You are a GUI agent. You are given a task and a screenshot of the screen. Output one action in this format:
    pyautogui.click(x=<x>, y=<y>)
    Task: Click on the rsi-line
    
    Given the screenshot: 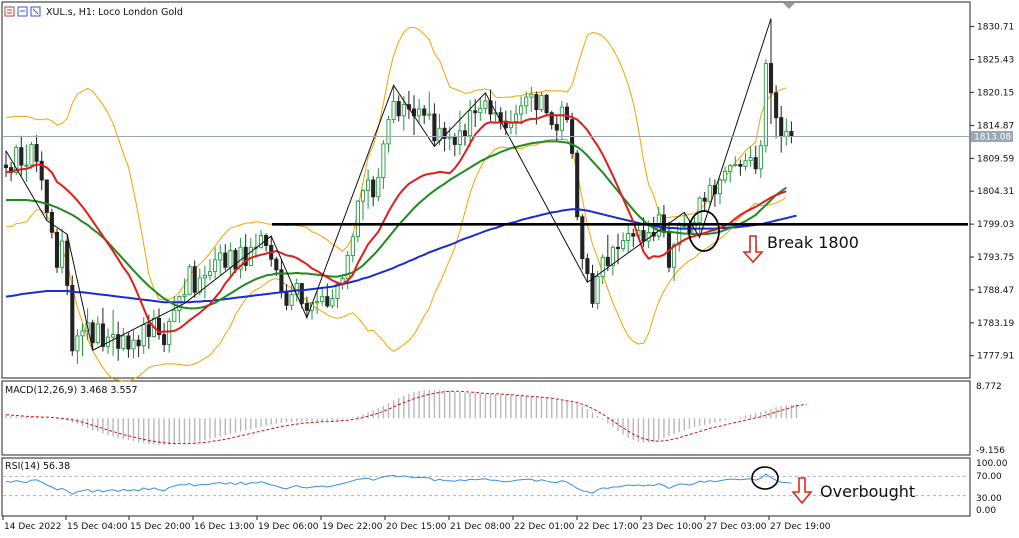 What is the action you would take?
    pyautogui.click(x=398, y=484)
    